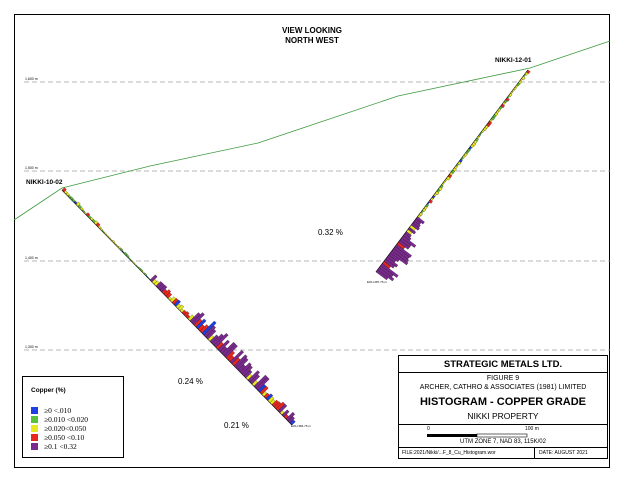 This screenshot has height=482, width=624. I want to click on figure-date: DATE: AUGUST 2021, so click(563, 453).